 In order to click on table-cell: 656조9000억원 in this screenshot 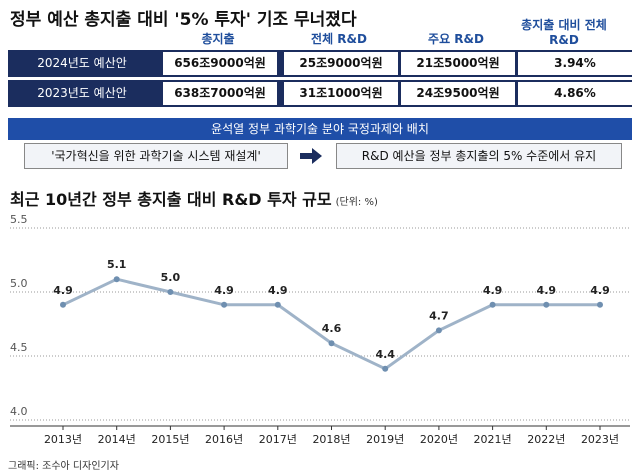, I will do `click(220, 63)`.